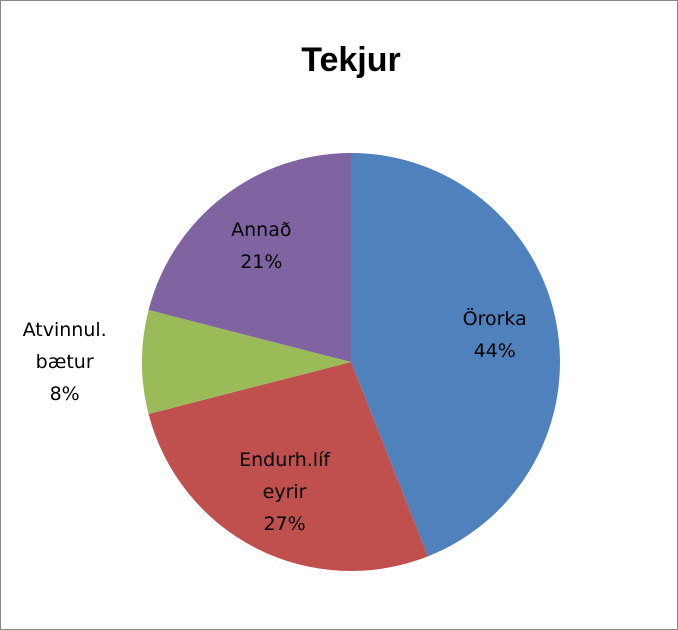  What do you see at coordinates (64, 346) in the screenshot?
I see `slice-category: Atvinnul.bætur` at bounding box center [64, 346].